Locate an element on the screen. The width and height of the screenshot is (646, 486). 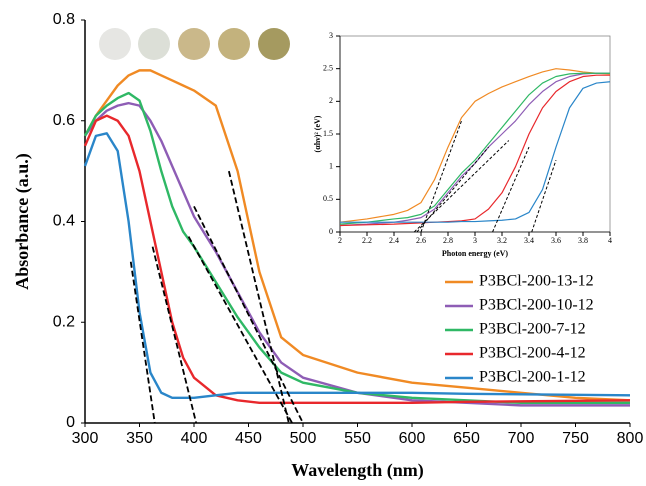
y-tick-label: 0.8 is located at coordinates (64, 19).